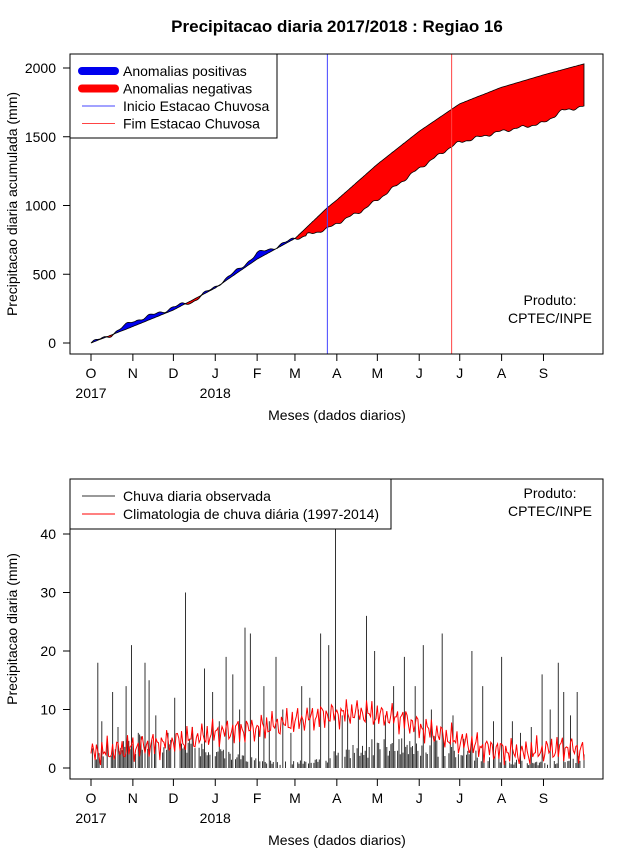 Image resolution: width=640 pixels, height=850 pixels. Describe the element at coordinates (12, 204) in the screenshot. I see `cumulative-y-axis-label: Precipitacao diaria acumulada (mm)` at that location.